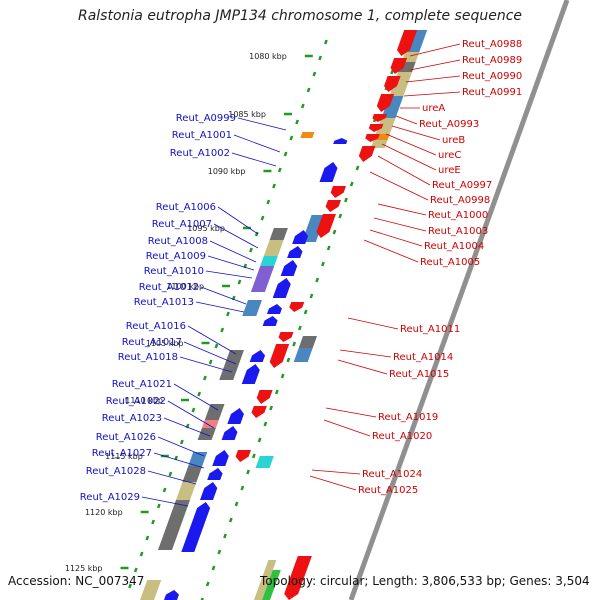  What do you see at coordinates (152, 342) in the screenshot?
I see `forward-gene-label: Reut_A1017` at bounding box center [152, 342].